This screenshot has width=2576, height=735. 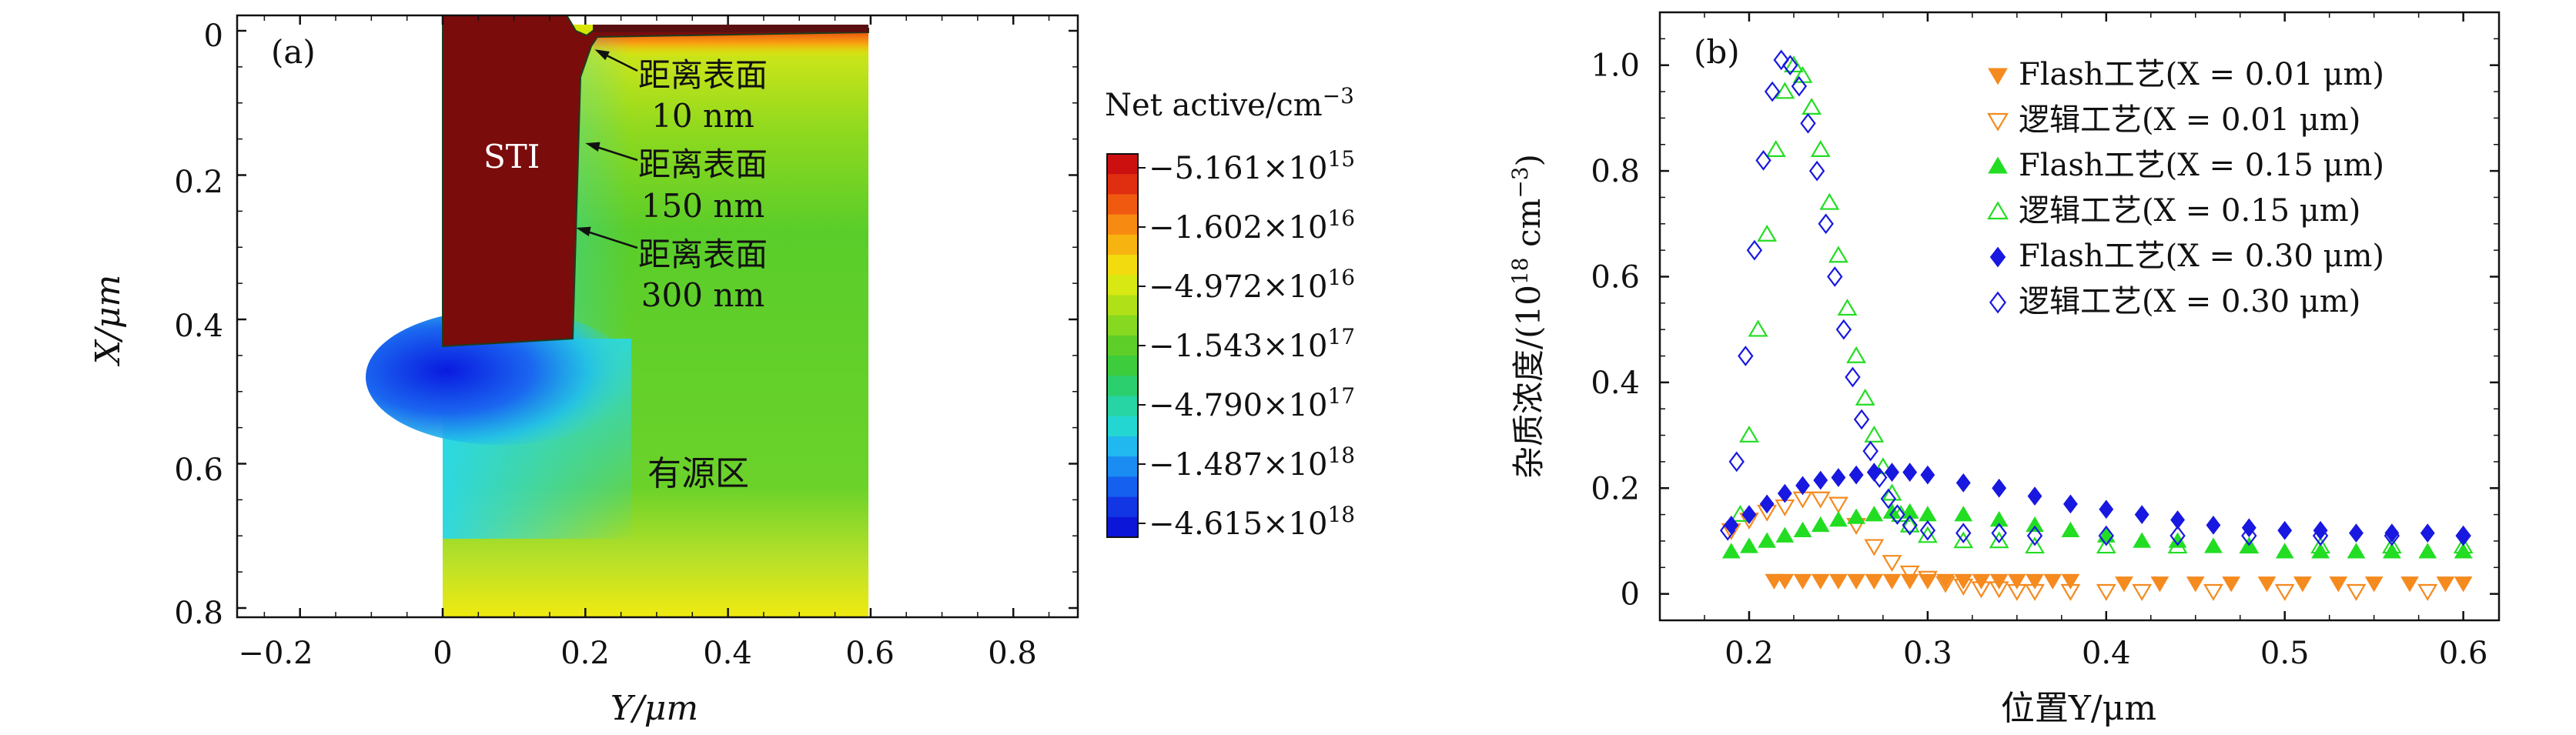 I want to click on legend-label: 逻辑工艺(X = 0.30 μm), so click(x=2190, y=302).